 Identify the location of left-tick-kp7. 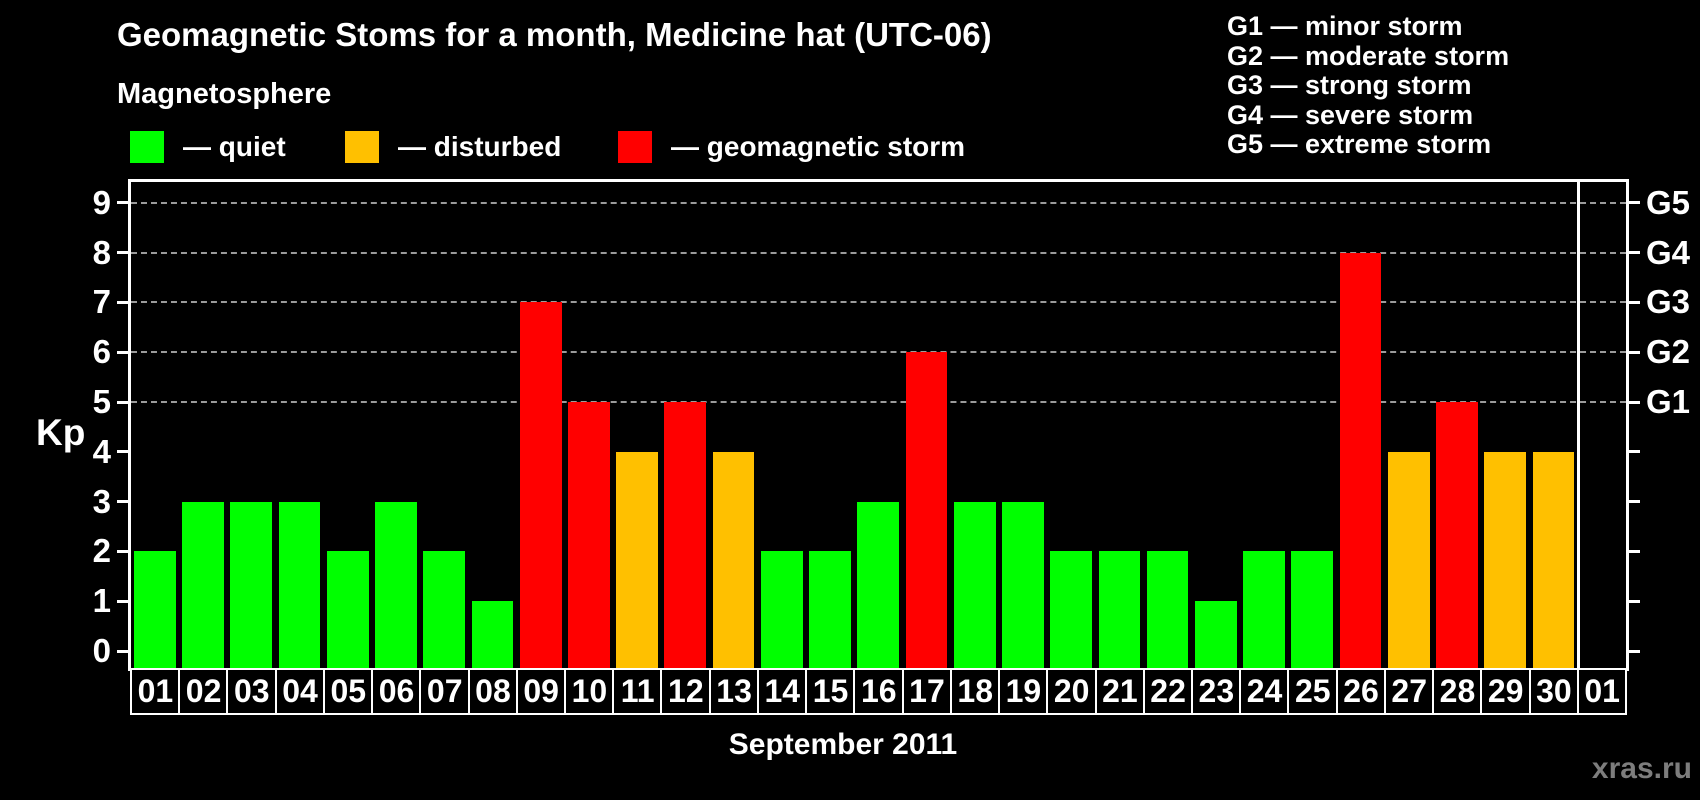
(124, 302).